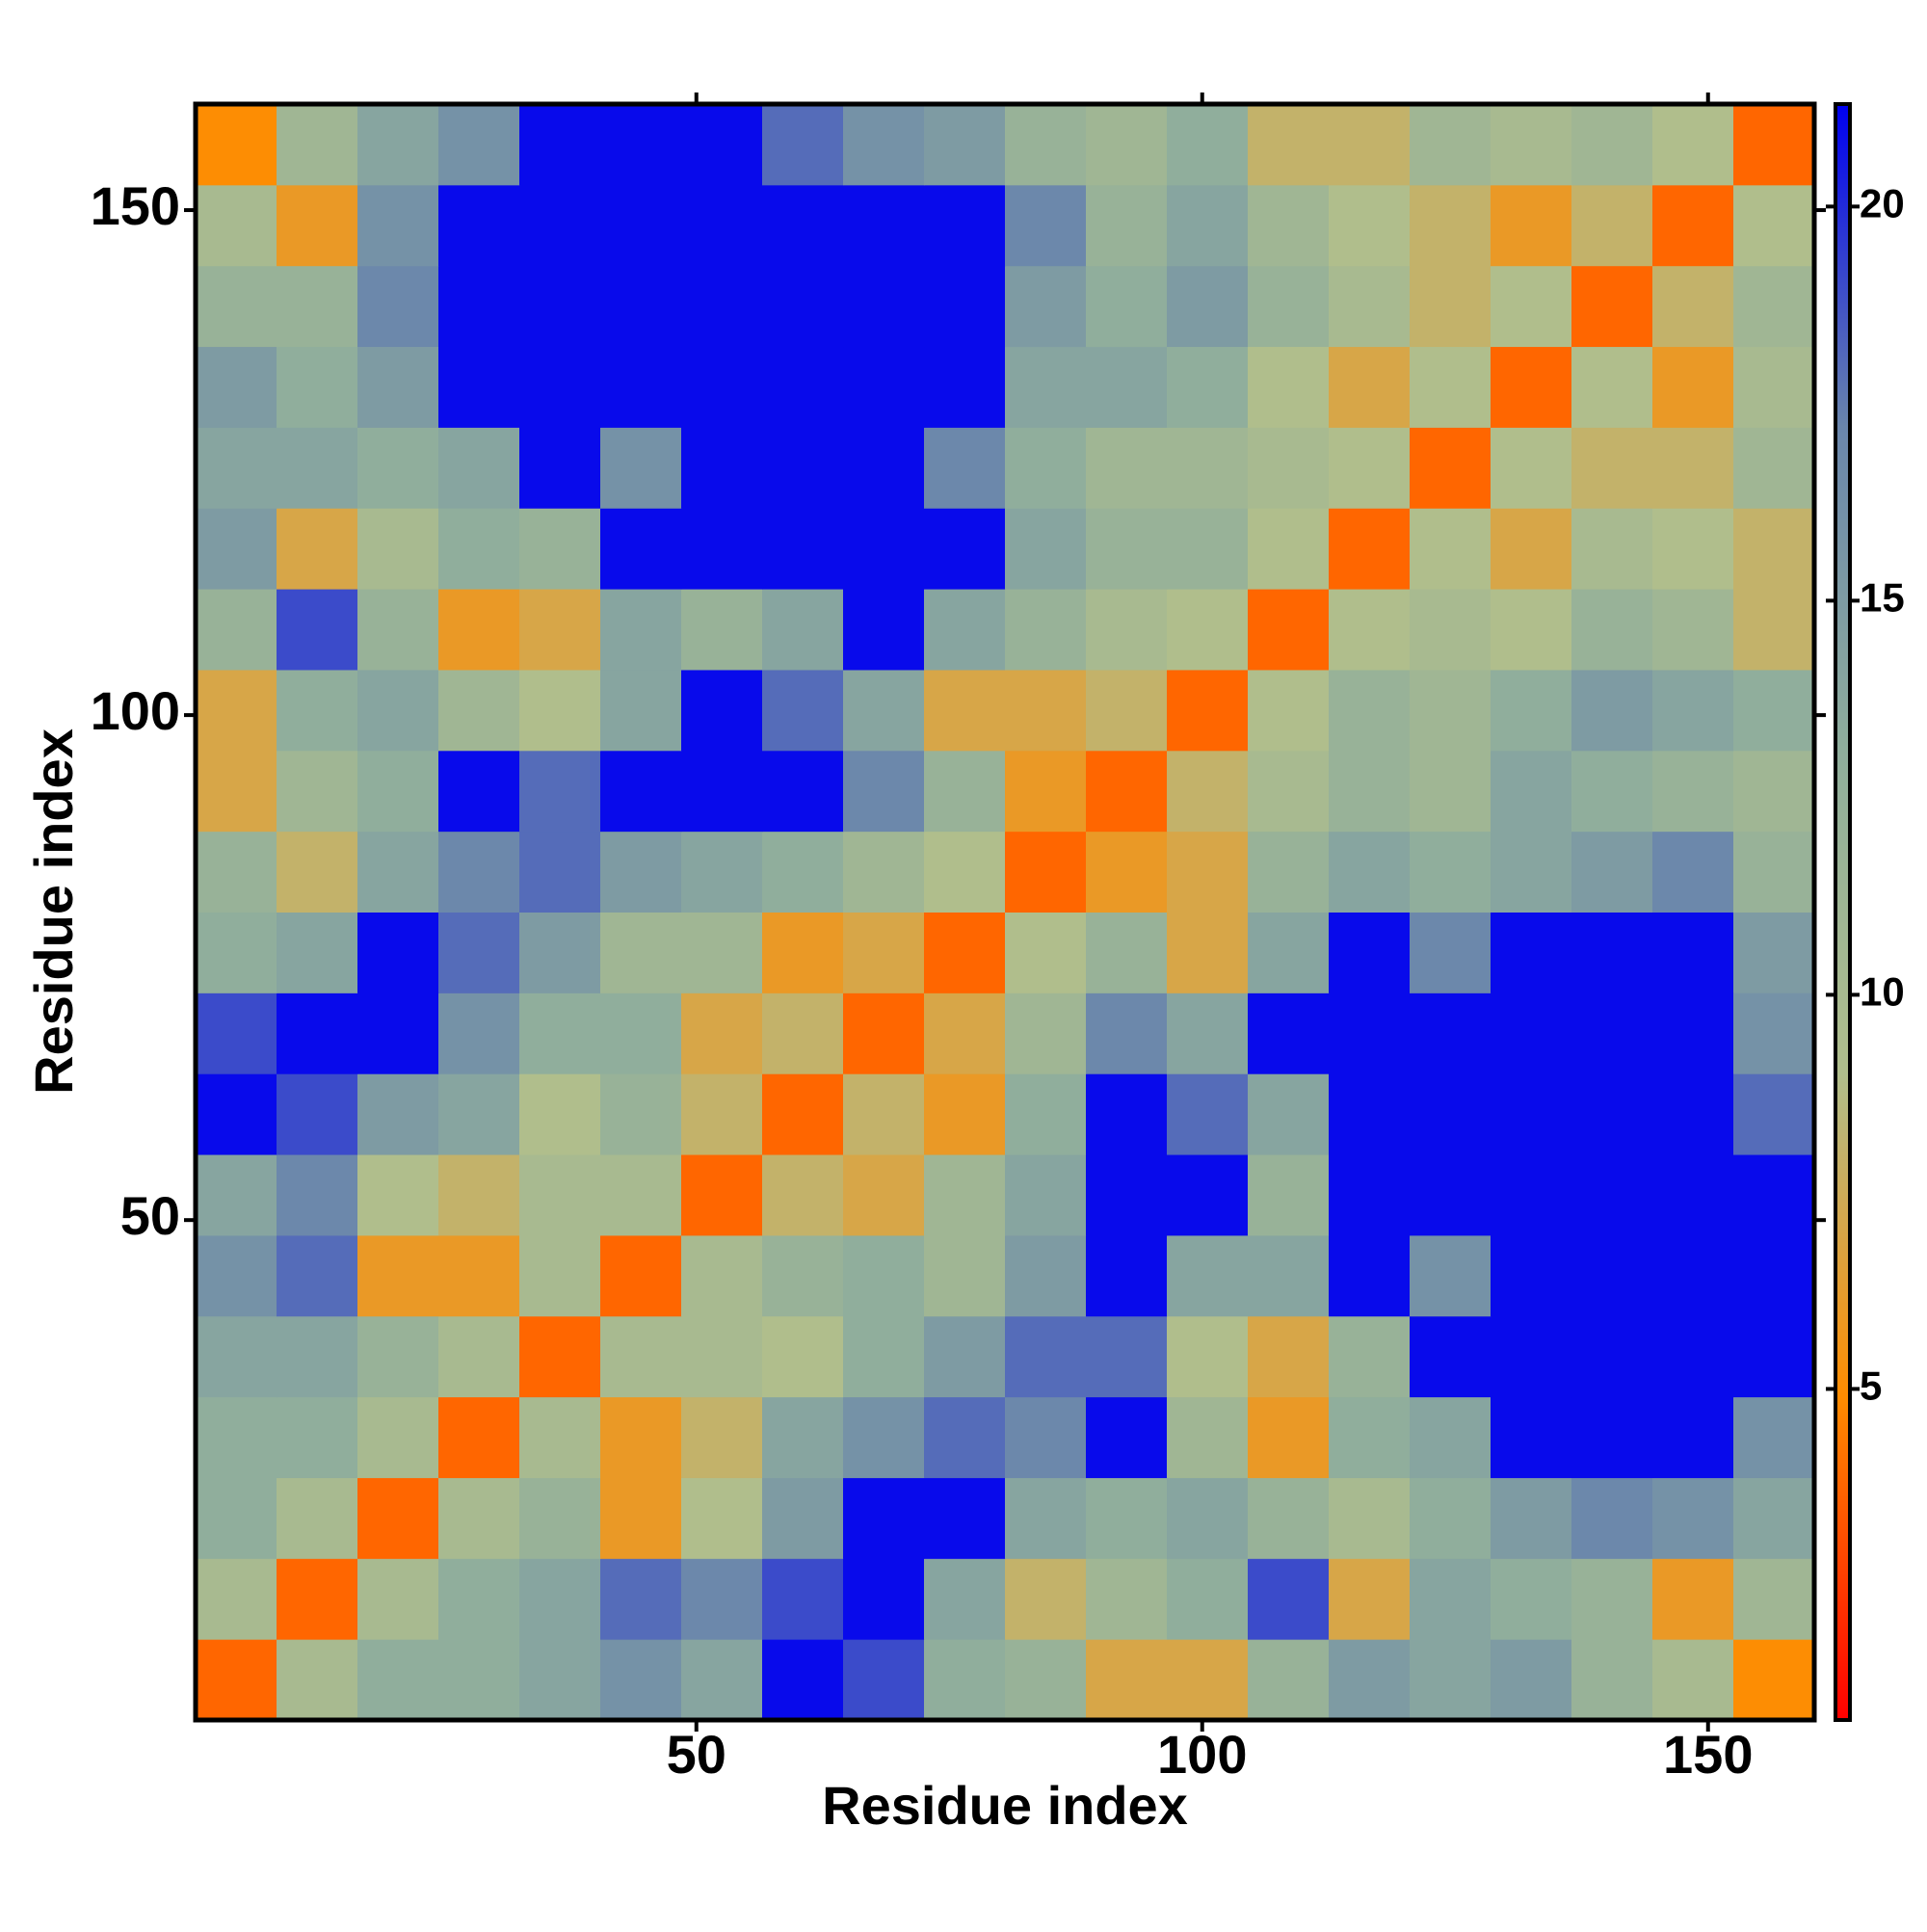 The width and height of the screenshot is (1927, 1932). I want to click on colorbar-tick-label: 5, so click(1871, 1386).